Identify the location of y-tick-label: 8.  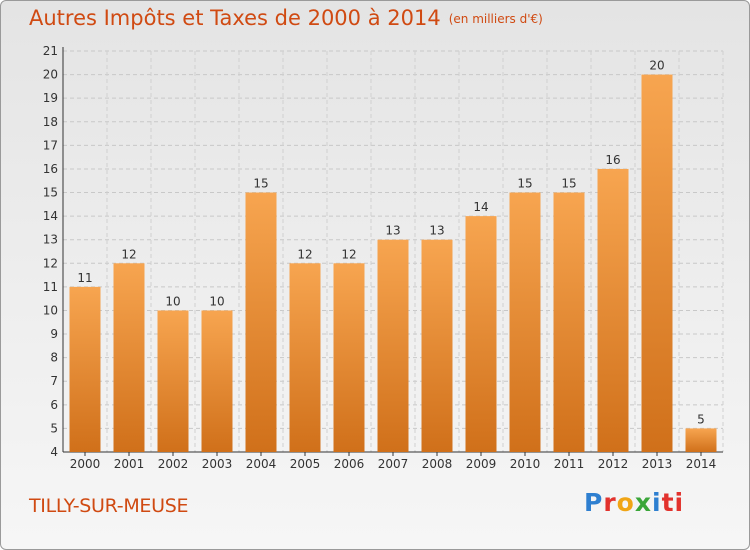
(54, 358).